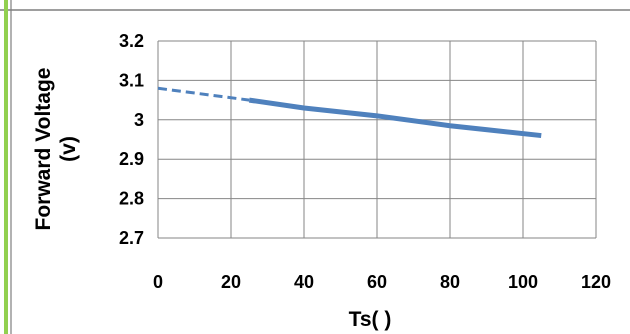  I want to click on series-line-dashed, so click(203, 94).